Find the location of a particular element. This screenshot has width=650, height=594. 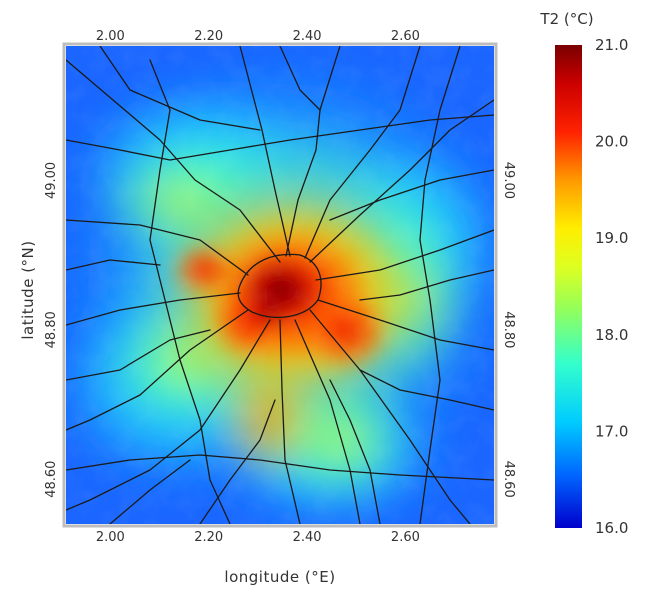

colorbar-tick-label: 16.0 is located at coordinates (611, 528).